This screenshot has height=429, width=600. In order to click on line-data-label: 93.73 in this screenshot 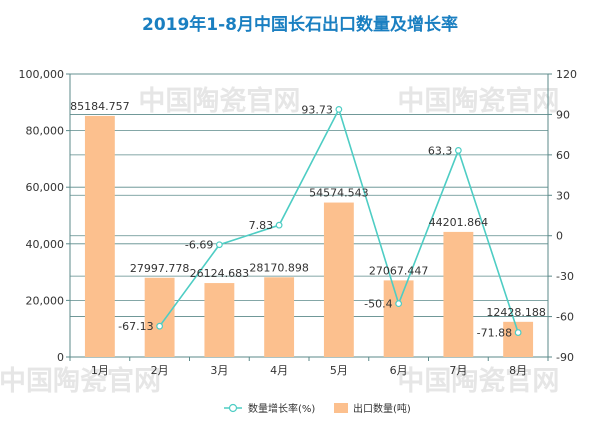, I will do `click(317, 109)`.